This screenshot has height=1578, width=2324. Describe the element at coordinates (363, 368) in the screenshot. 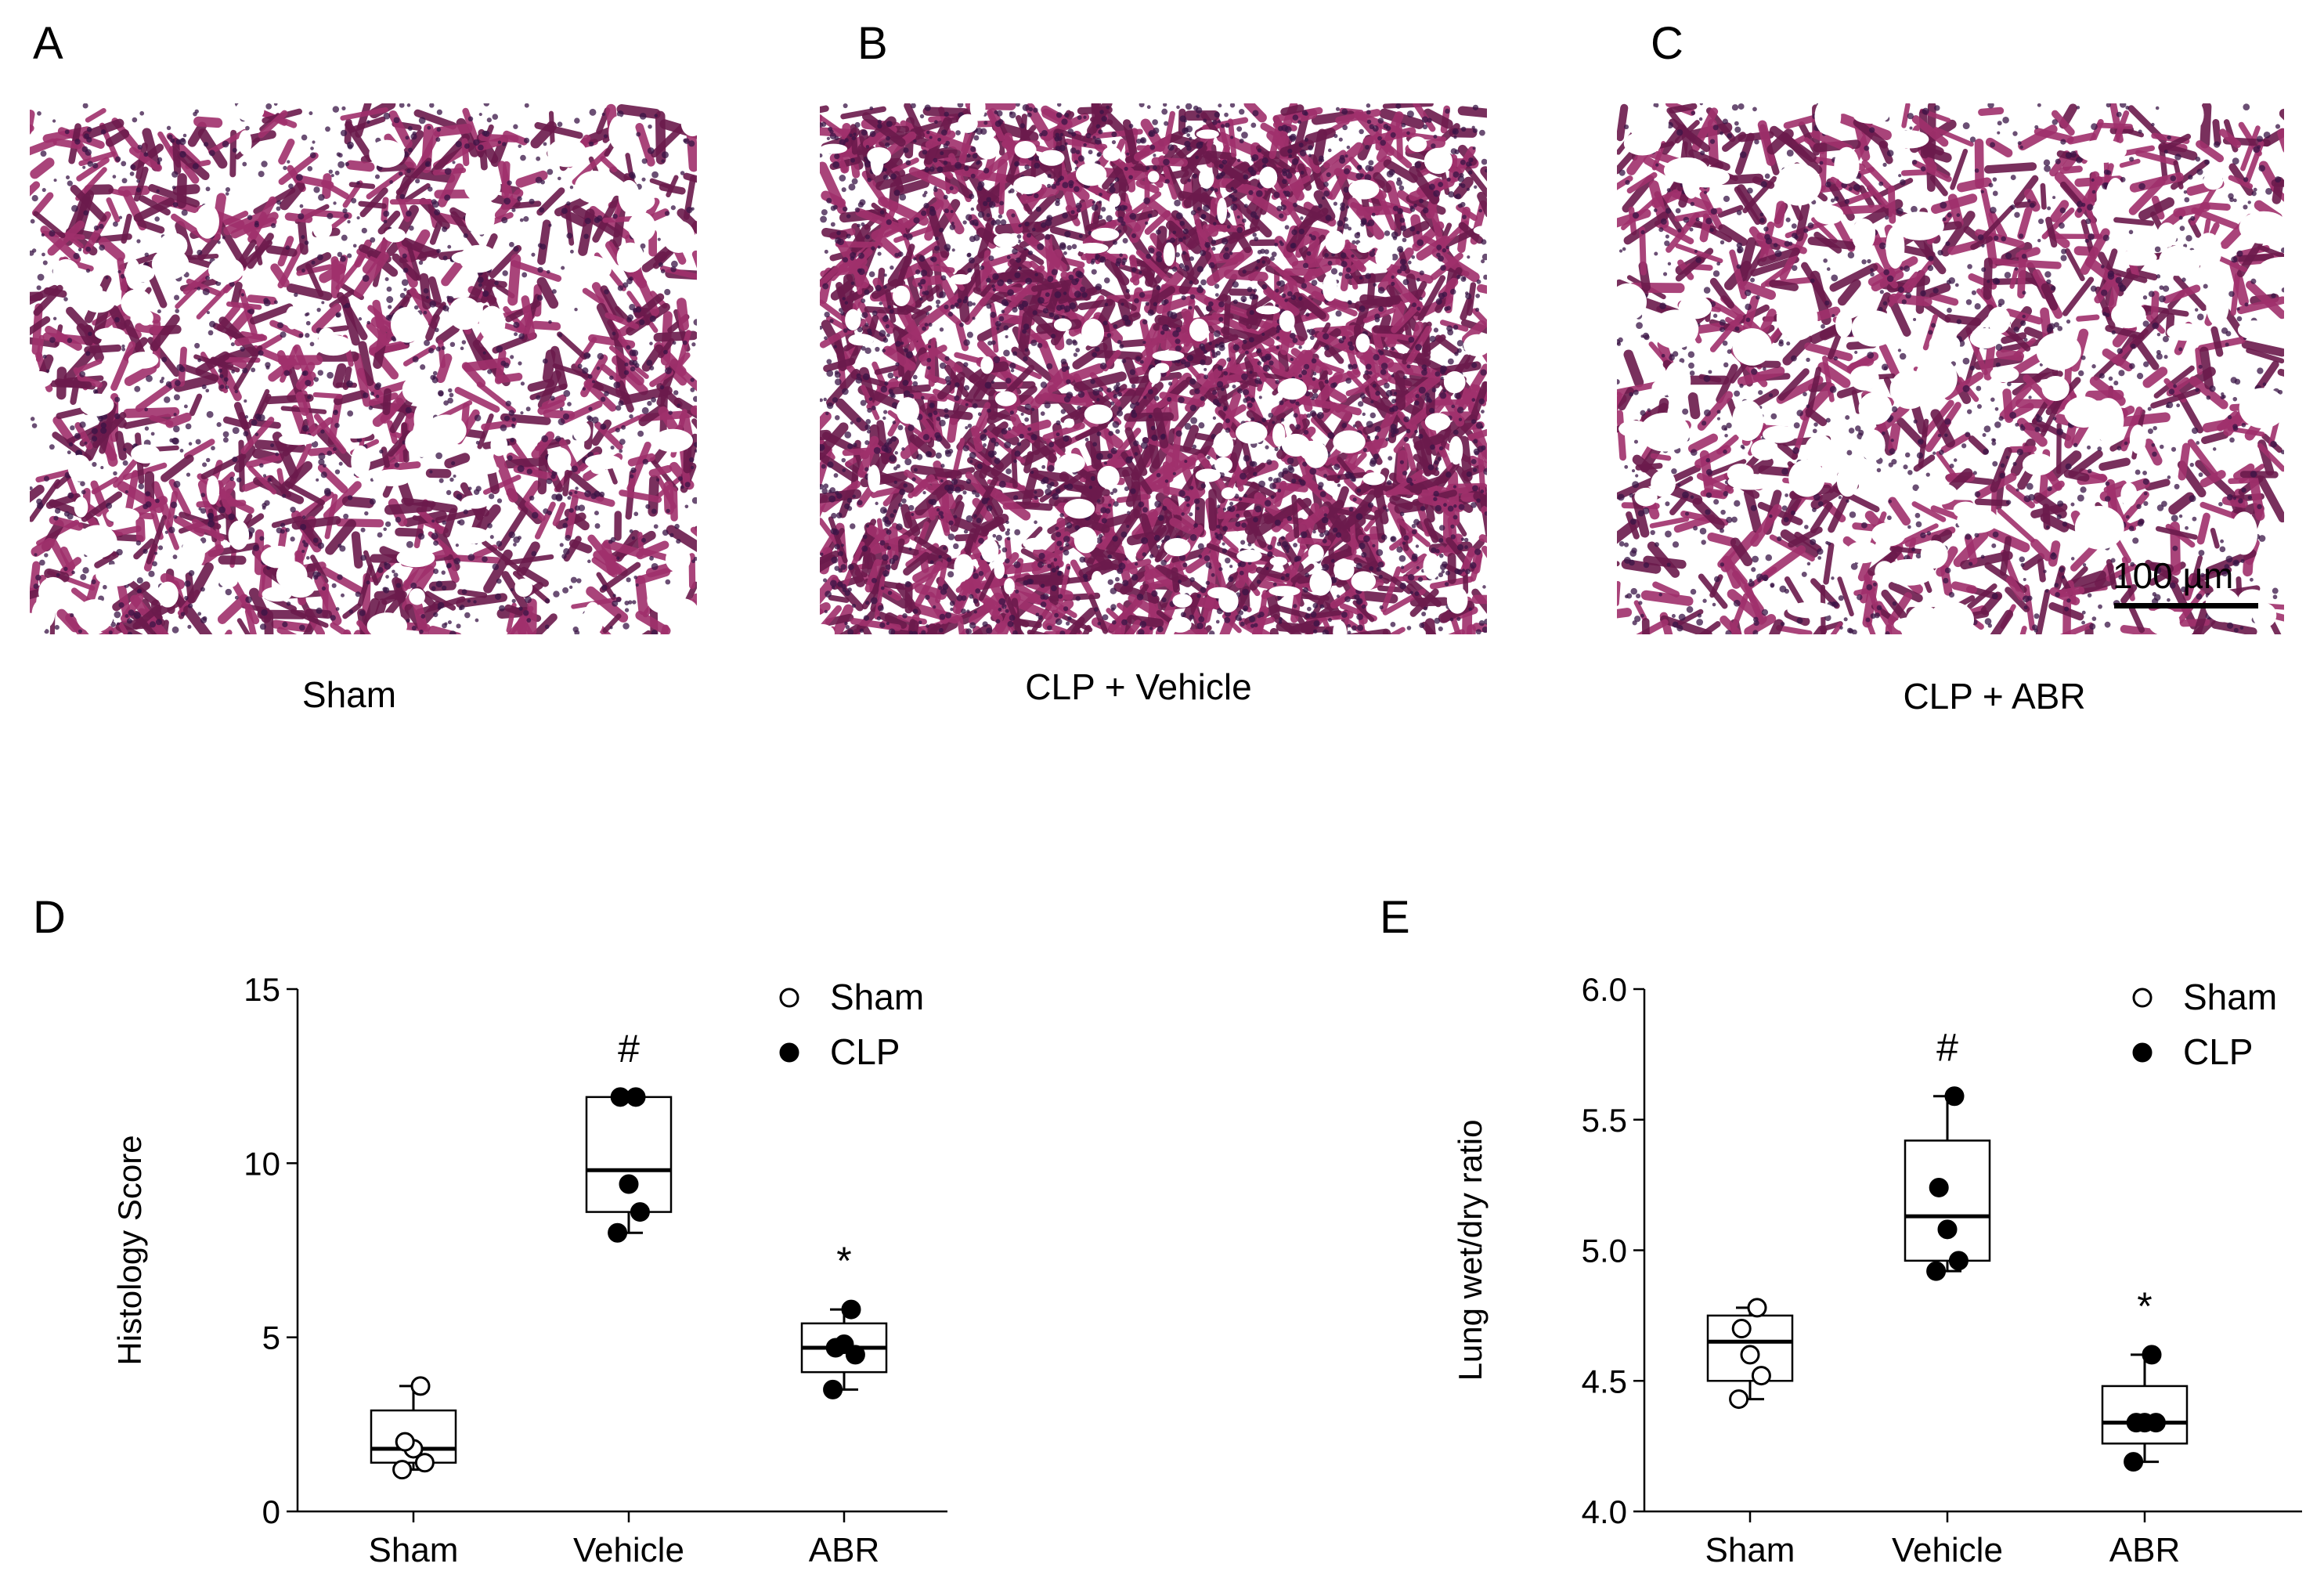

I see `micrograph-sham` at that location.